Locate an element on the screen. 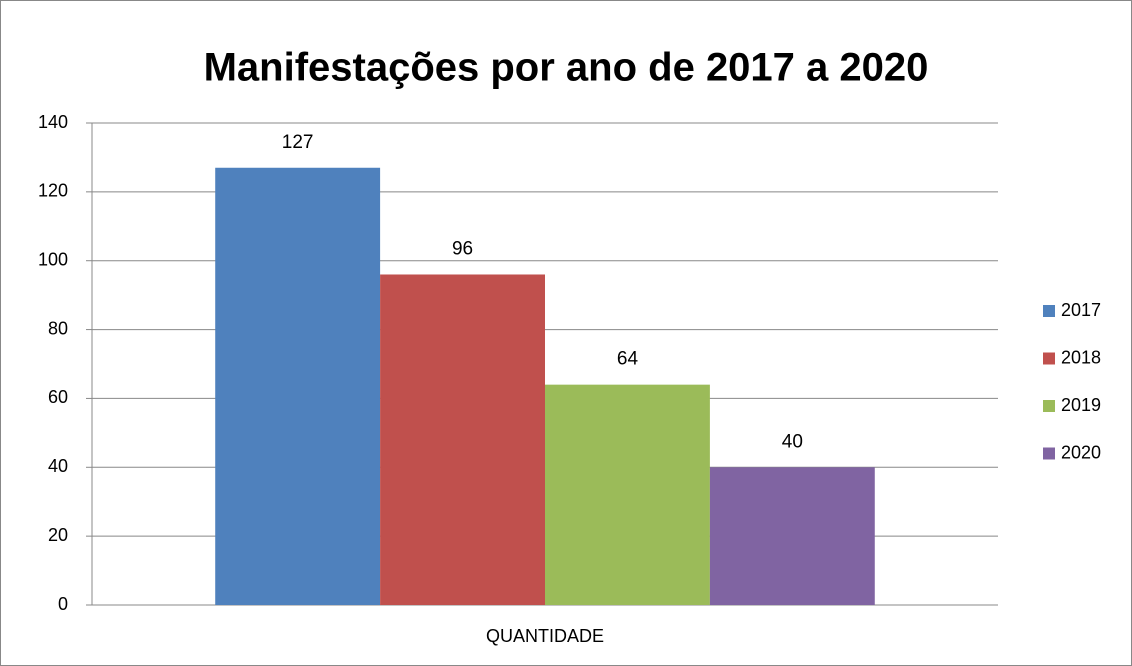  y-tick-label: 120 is located at coordinates (53, 191).